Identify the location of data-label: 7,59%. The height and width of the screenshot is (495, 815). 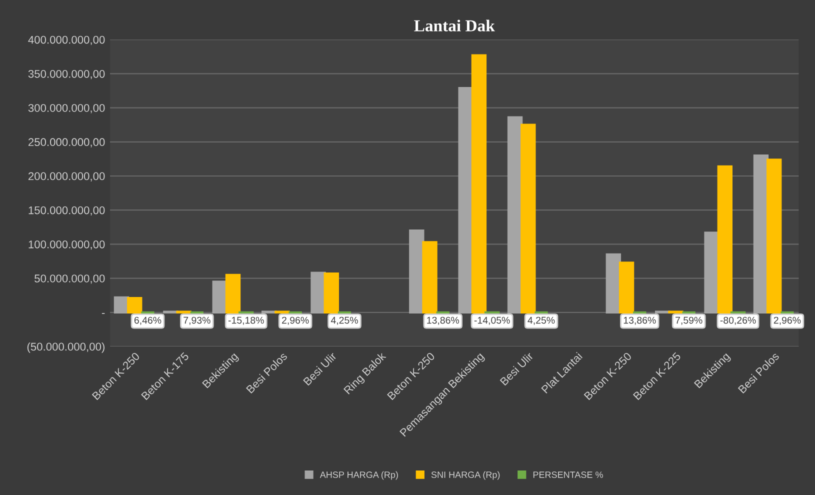
(689, 320).